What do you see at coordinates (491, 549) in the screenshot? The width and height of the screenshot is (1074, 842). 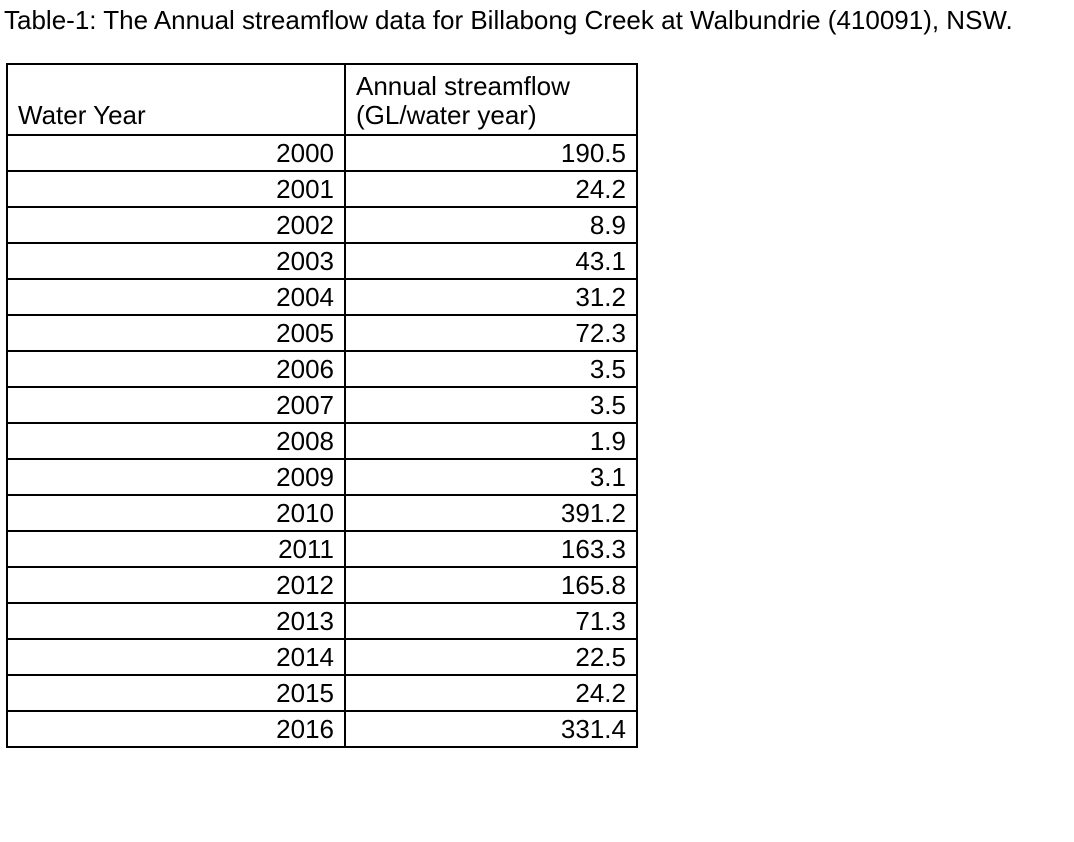 I see `flow-cell: 163.3` at bounding box center [491, 549].